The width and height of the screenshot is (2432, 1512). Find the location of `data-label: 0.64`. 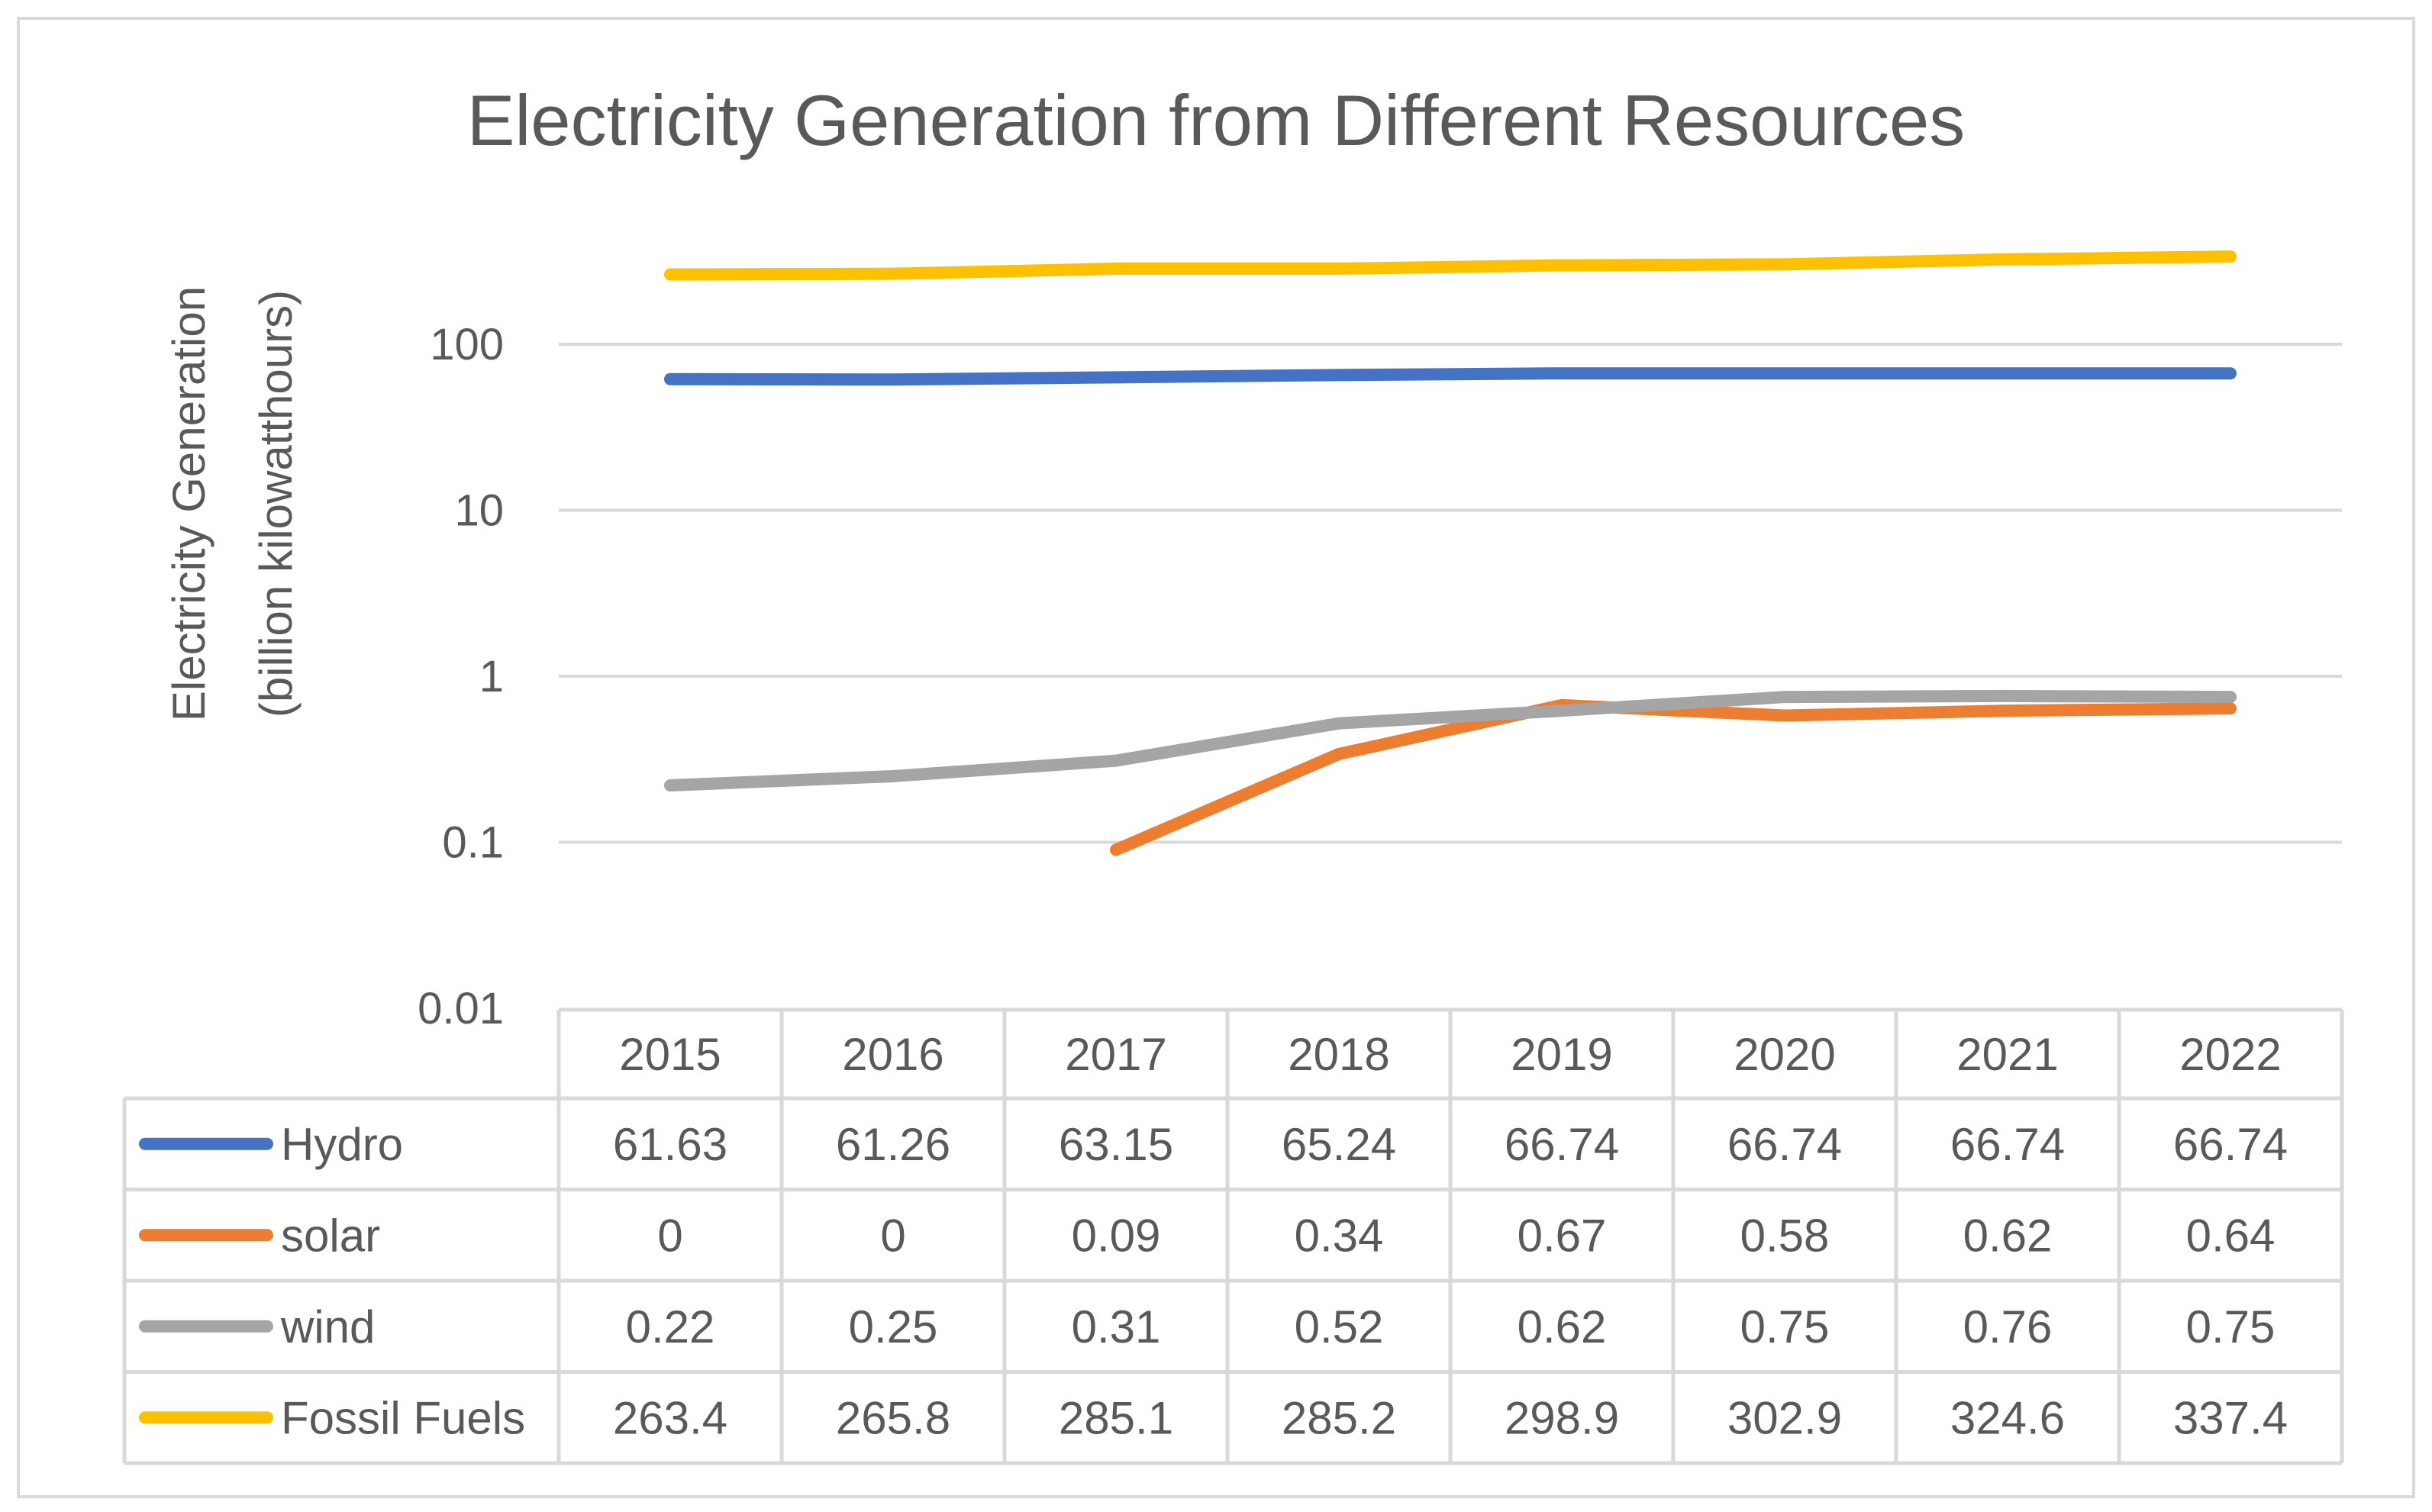

data-label: 0.64 is located at coordinates (2231, 1235).